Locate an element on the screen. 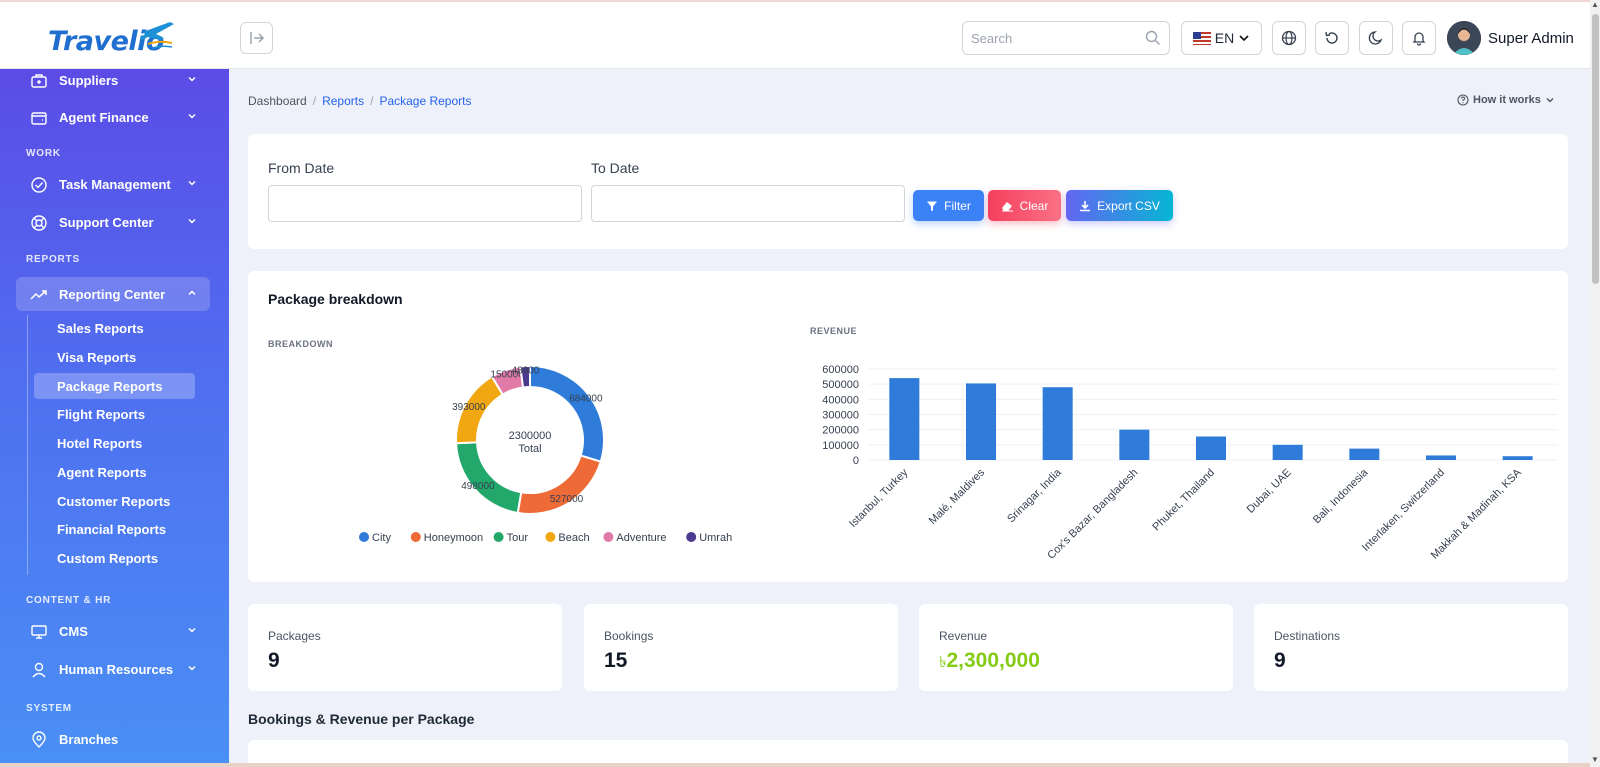 The image size is (1600, 767). scrollbar-track is located at coordinates (1595, 383).